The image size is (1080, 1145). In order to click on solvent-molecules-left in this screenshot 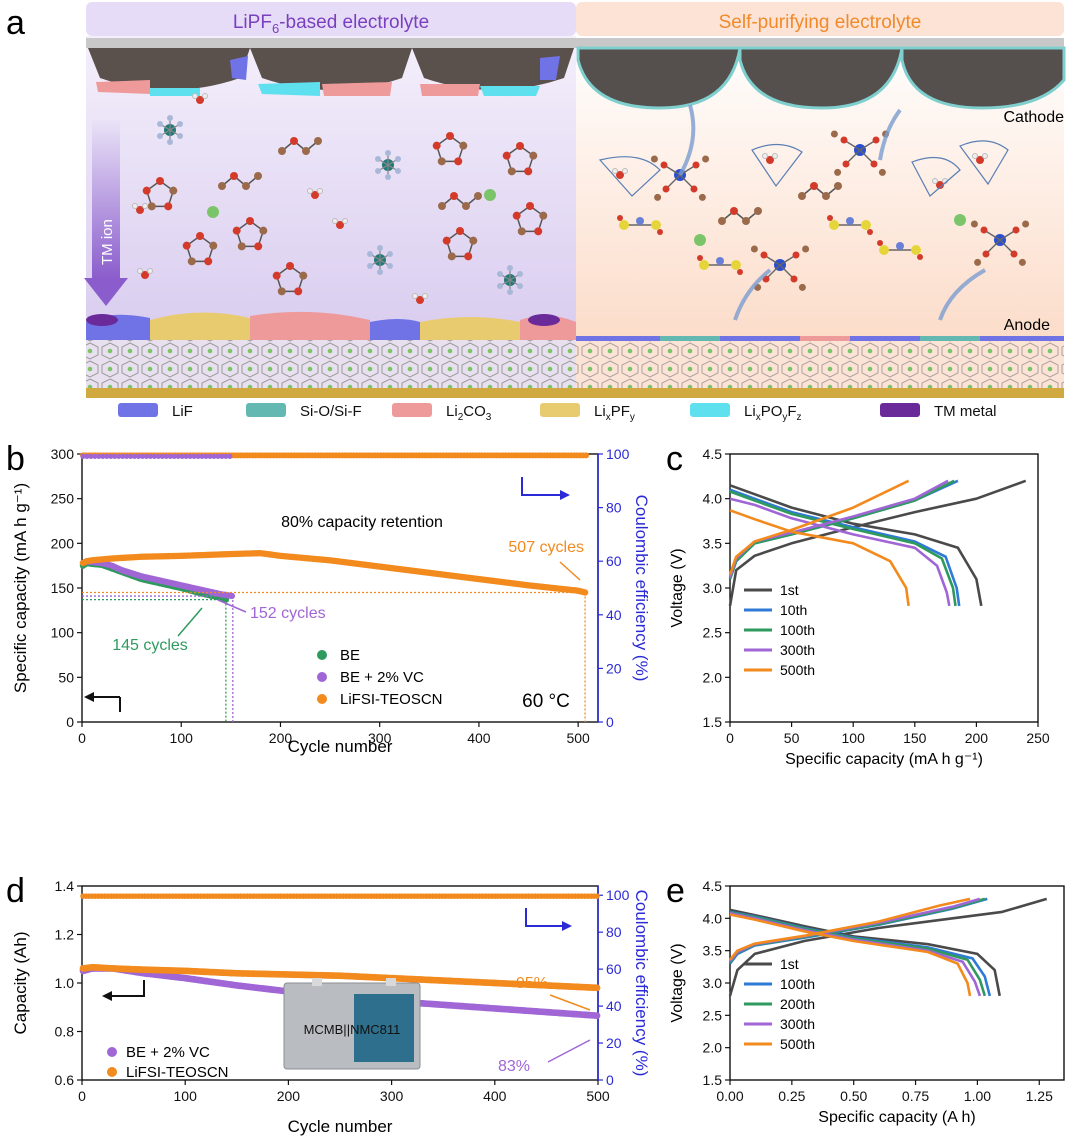, I will do `click(340, 198)`.